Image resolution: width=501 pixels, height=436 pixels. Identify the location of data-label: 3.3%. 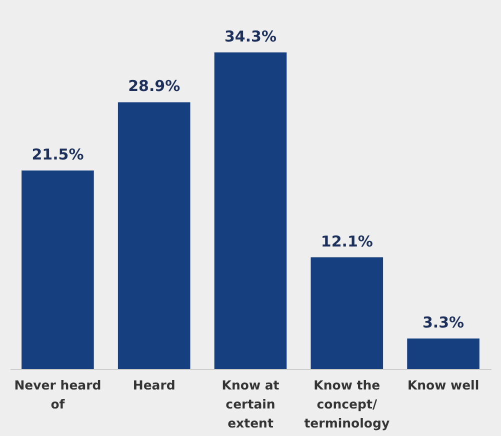
(443, 323).